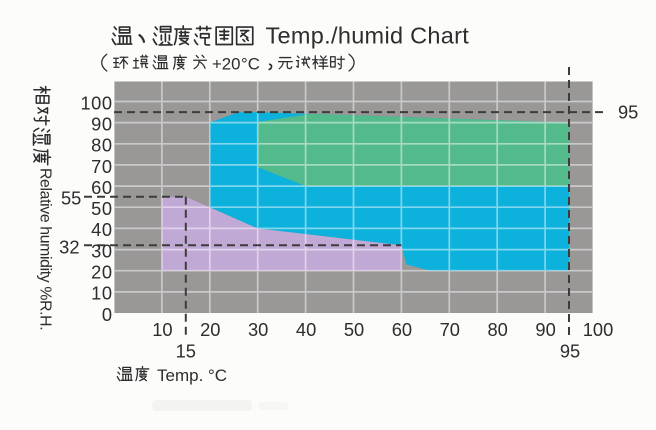 This screenshot has width=656, height=430. I want to click on svg-text: Temp., so click(180, 375).